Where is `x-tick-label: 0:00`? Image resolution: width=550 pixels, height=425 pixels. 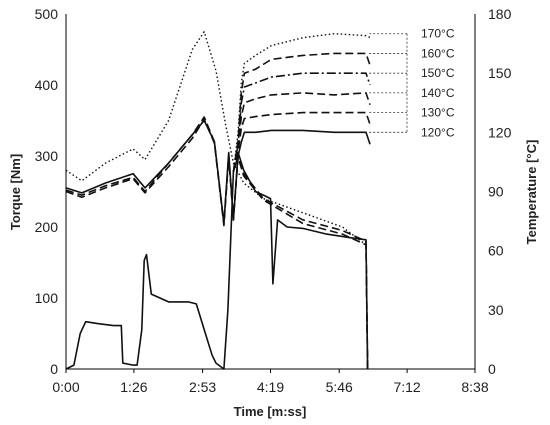 x-tick-label: 0:00 is located at coordinates (65, 387).